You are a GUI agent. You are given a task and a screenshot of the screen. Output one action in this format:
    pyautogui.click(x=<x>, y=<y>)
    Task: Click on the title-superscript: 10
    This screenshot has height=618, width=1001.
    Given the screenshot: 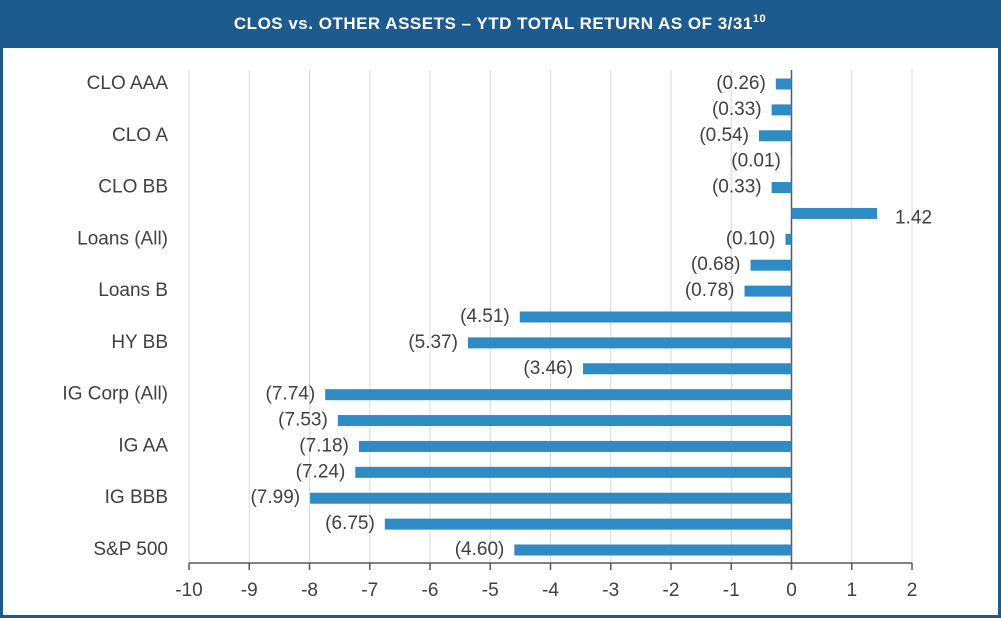 What is the action you would take?
    pyautogui.click(x=759, y=19)
    